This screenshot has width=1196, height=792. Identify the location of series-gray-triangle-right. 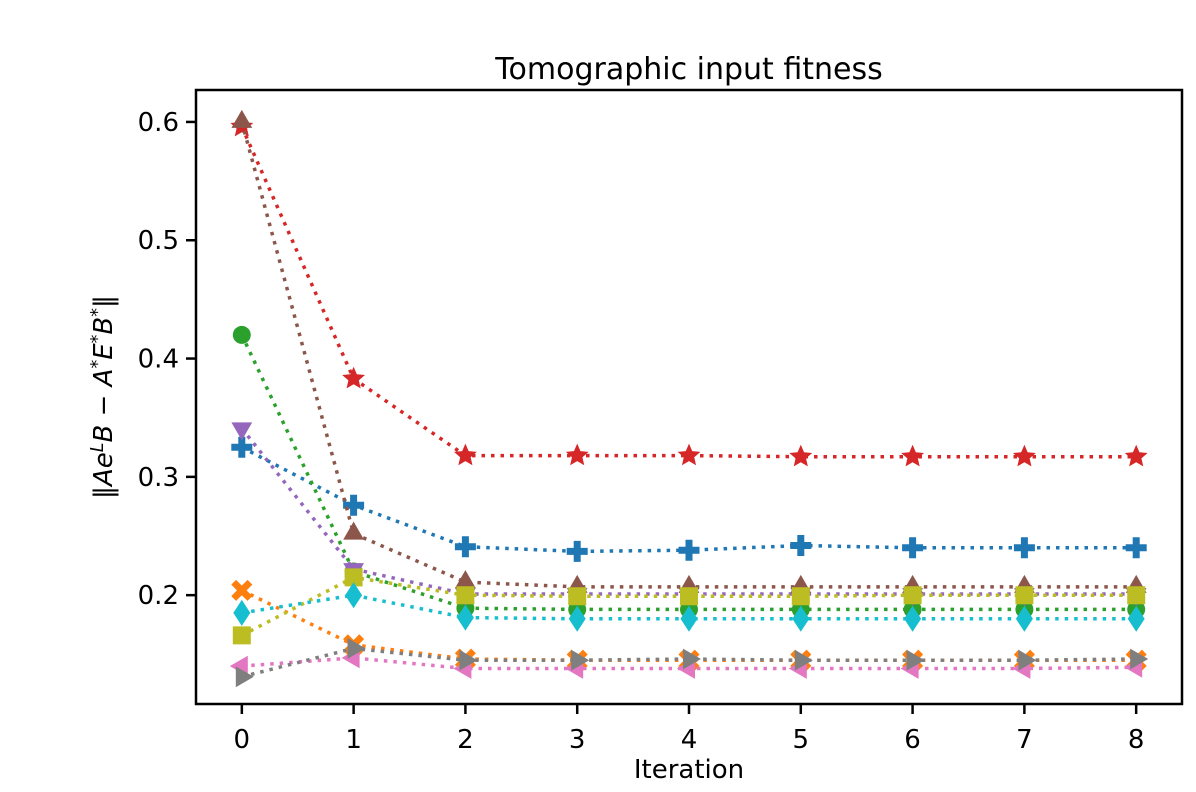
(692, 663).